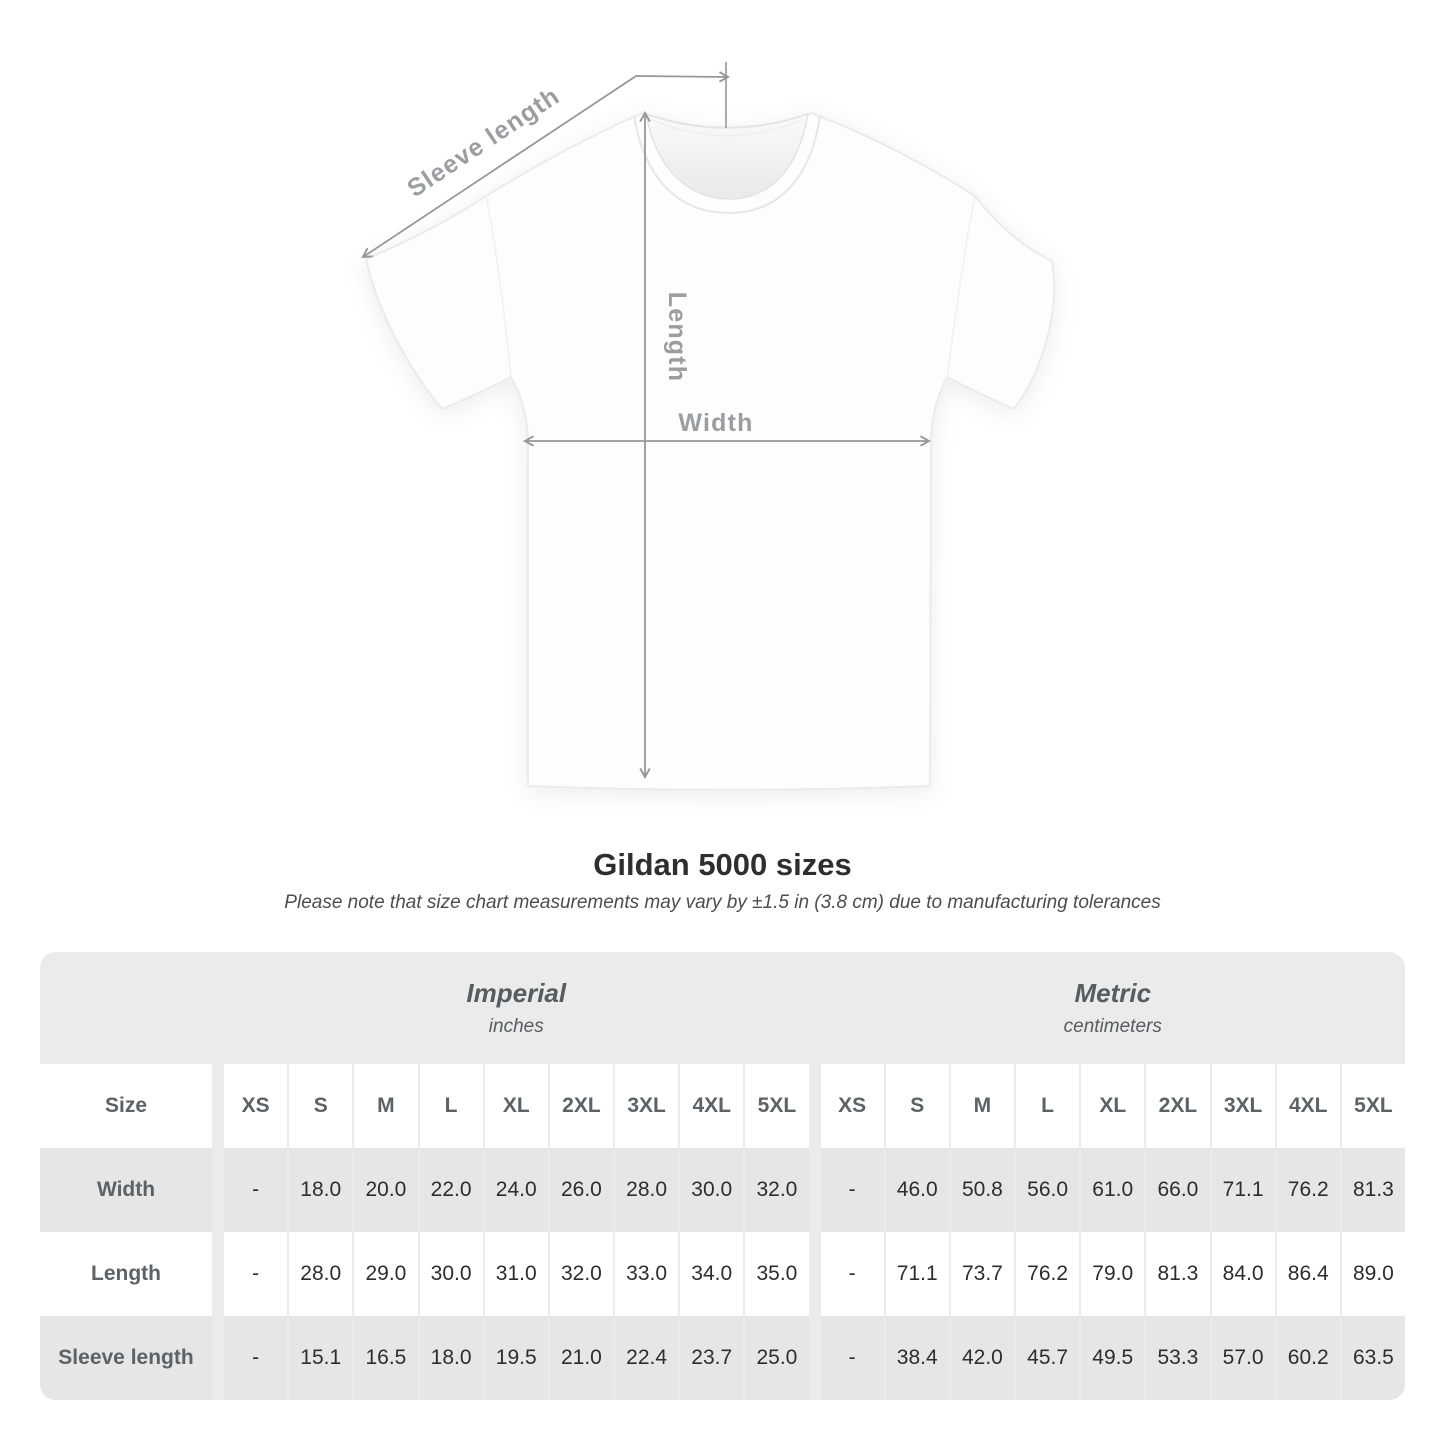 The width and height of the screenshot is (1445, 1445). I want to click on sleeve-length-arrow, so click(545, 165).